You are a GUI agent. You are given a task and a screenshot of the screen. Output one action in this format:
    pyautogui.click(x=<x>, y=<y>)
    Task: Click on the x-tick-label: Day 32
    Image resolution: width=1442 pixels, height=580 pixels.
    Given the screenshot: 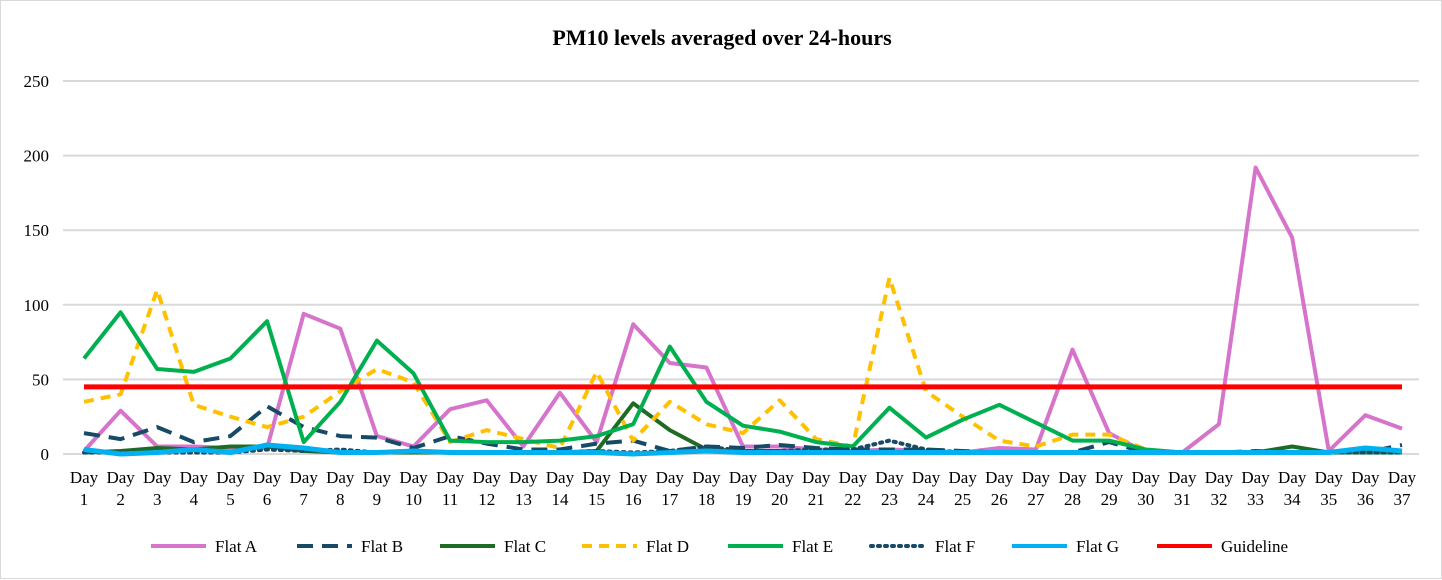 What is the action you would take?
    pyautogui.click(x=1219, y=488)
    